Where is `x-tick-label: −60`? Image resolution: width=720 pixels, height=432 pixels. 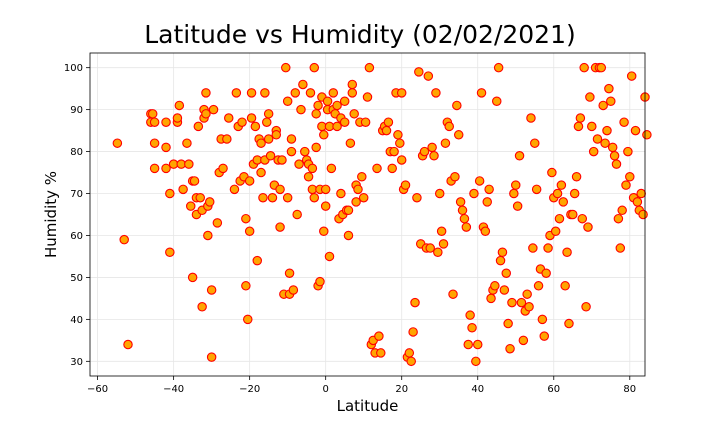 x-tick-label: −60 is located at coordinates (97, 389).